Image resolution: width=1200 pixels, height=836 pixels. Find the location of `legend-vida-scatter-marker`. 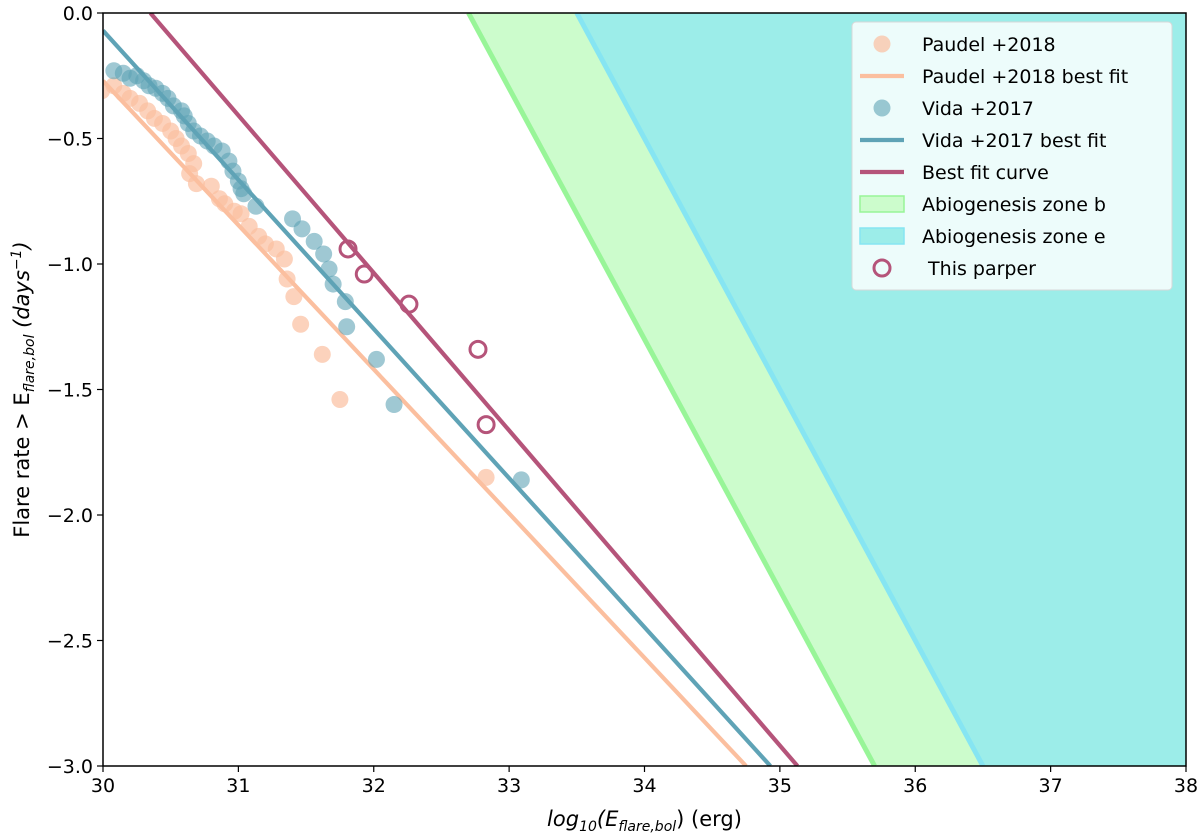

legend-vida-scatter-marker is located at coordinates (882, 108).